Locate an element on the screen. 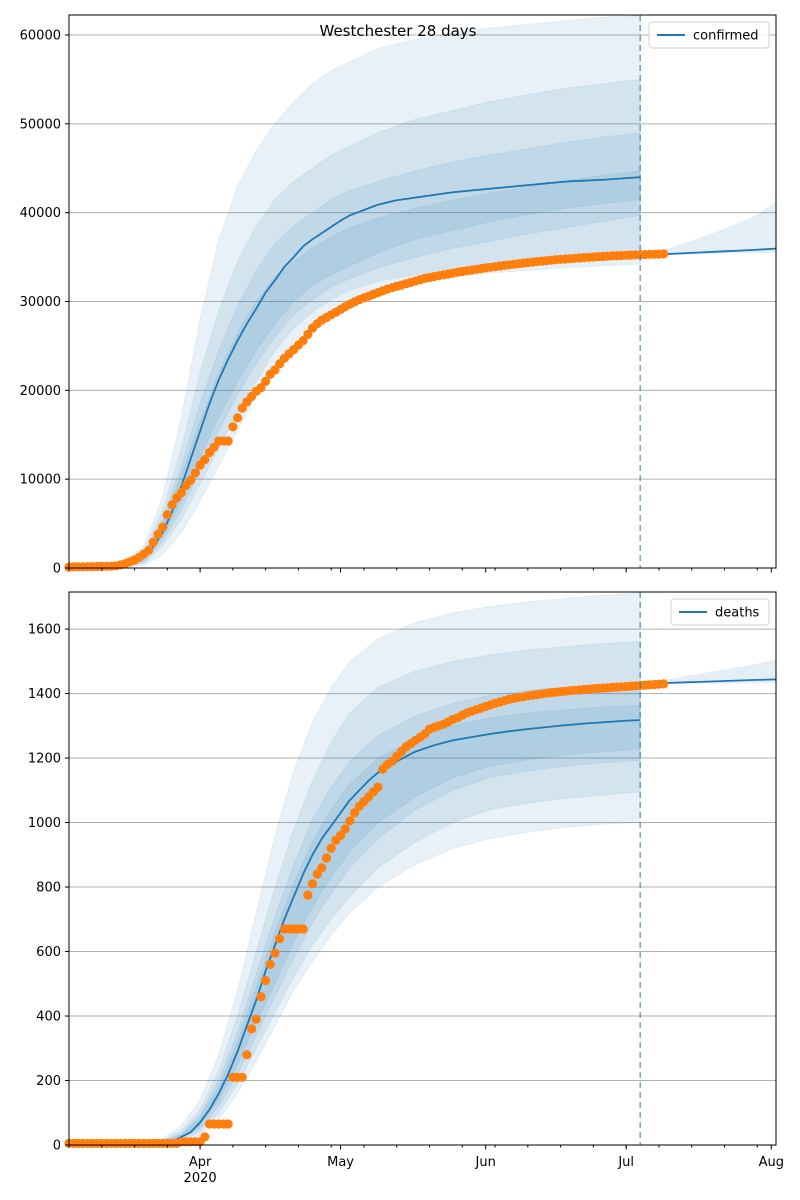 The width and height of the screenshot is (800, 1200). y-tick-label: 60000 is located at coordinates (40, 35).